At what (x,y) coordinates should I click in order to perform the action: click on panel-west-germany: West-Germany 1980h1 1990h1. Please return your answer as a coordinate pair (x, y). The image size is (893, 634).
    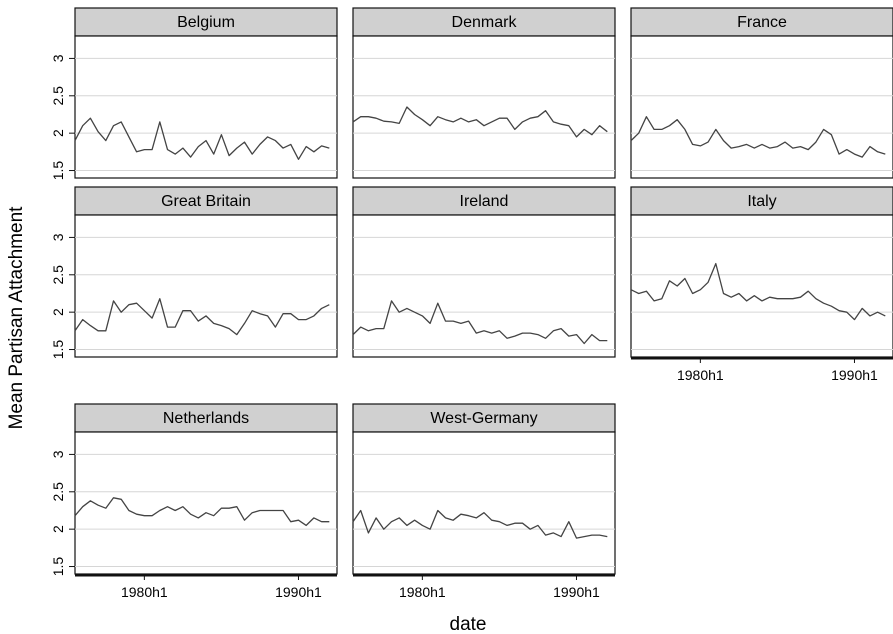
    Looking at the image, I should click on (484, 501).